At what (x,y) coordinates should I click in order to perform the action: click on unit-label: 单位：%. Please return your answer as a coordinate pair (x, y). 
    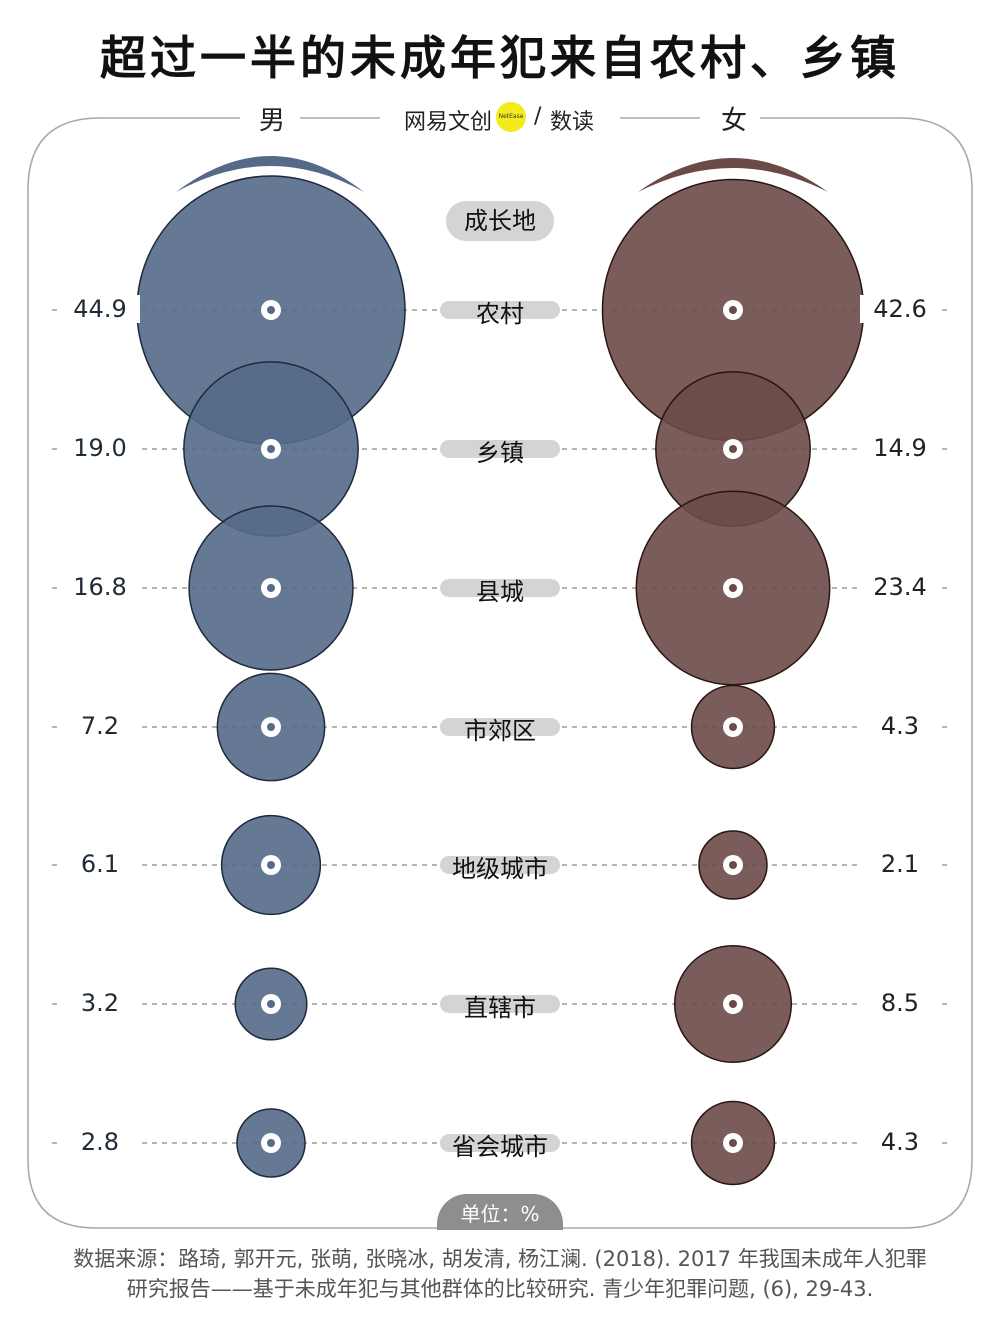
    Looking at the image, I should click on (500, 1212).